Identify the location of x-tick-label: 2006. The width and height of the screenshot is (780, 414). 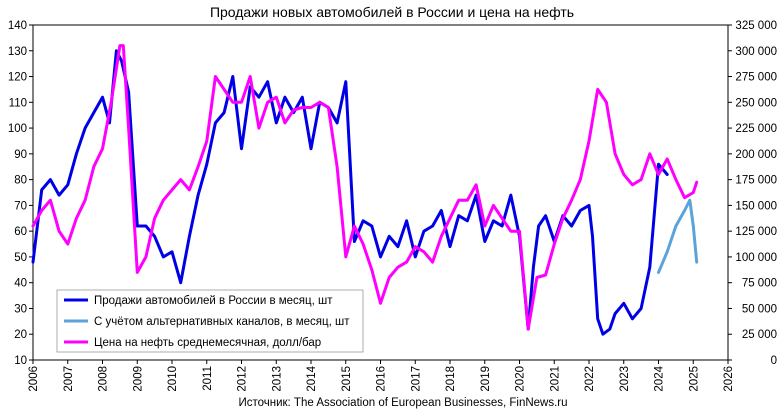
(34, 379).